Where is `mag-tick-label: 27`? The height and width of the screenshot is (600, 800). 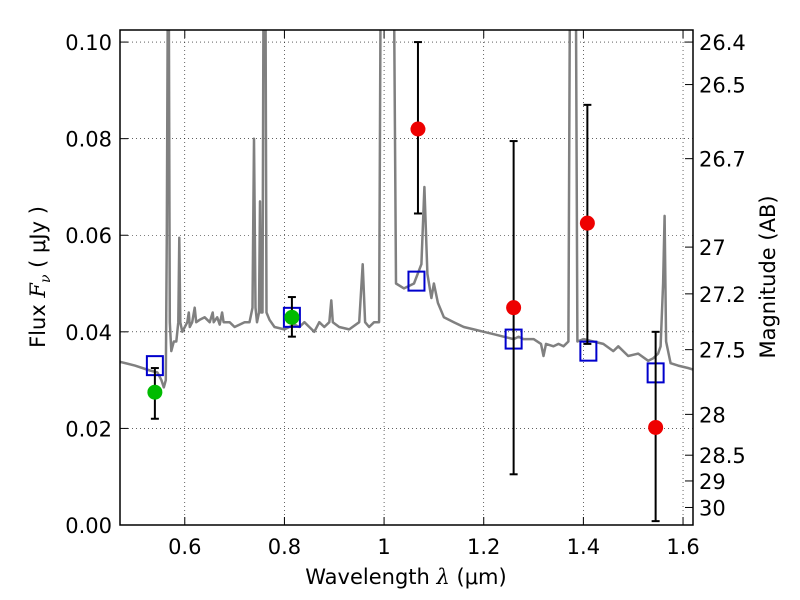
mag-tick-label: 27 is located at coordinates (712, 248).